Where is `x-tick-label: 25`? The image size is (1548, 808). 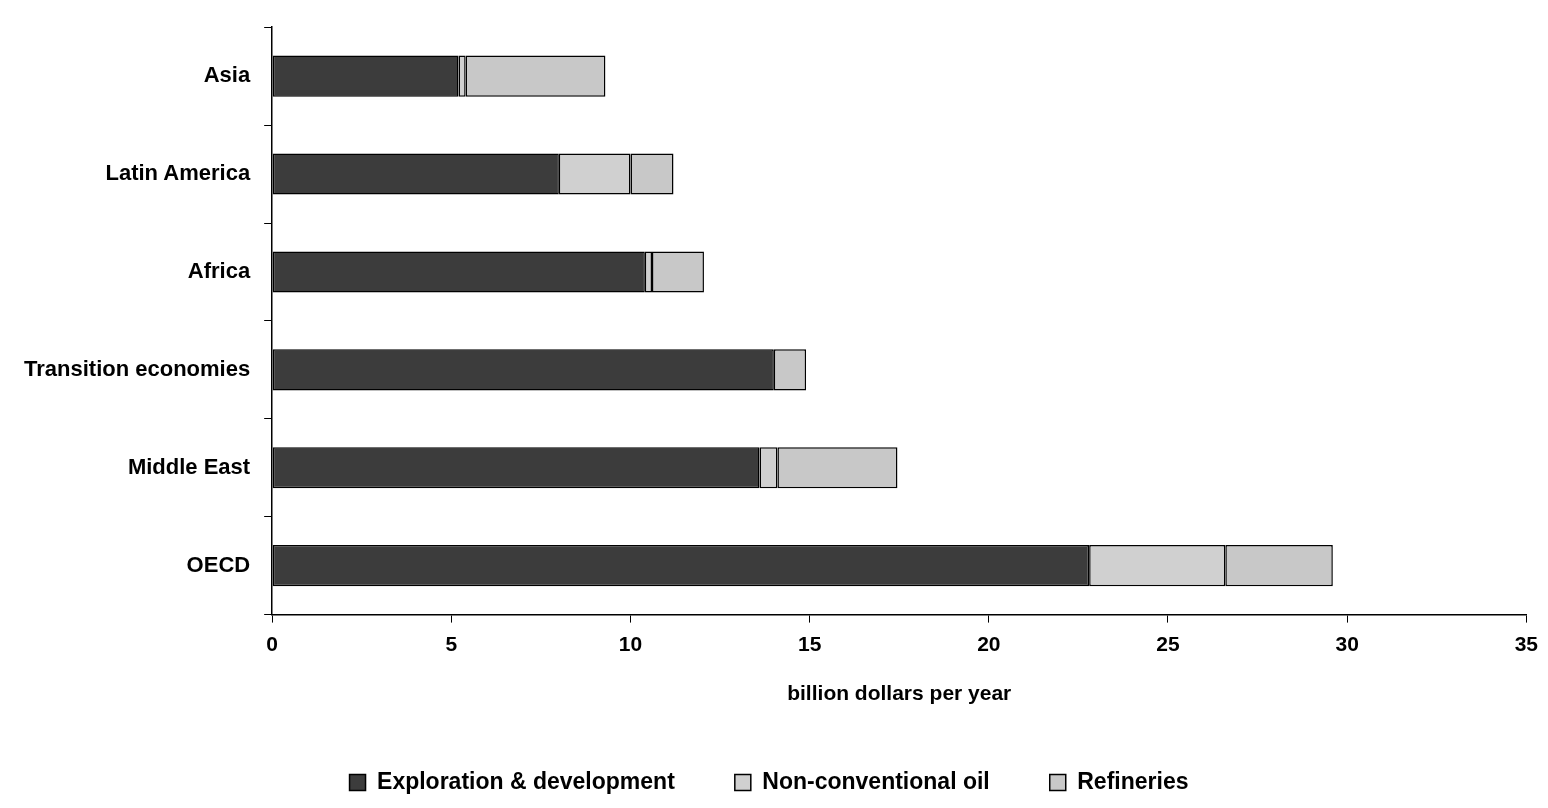 x-tick-label: 25 is located at coordinates (1168, 643).